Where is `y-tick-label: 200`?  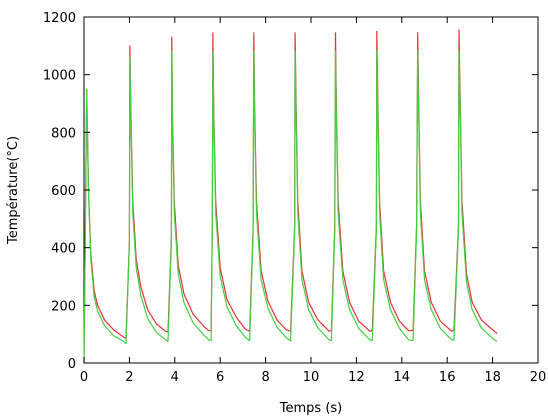
y-tick-label: 200 is located at coordinates (63, 306).